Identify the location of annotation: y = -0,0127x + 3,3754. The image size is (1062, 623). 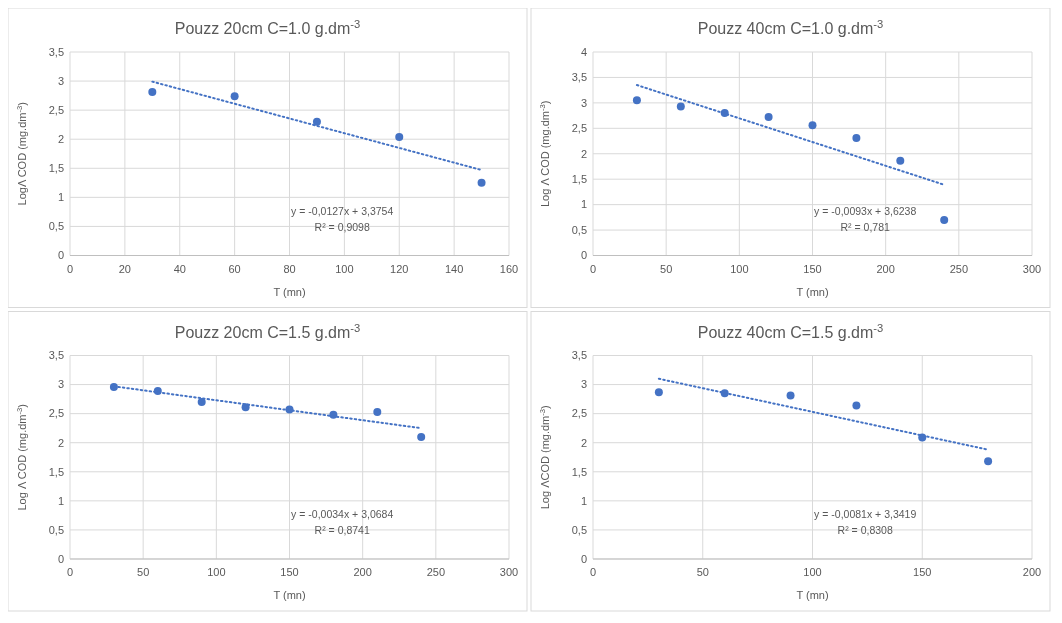
(342, 210).